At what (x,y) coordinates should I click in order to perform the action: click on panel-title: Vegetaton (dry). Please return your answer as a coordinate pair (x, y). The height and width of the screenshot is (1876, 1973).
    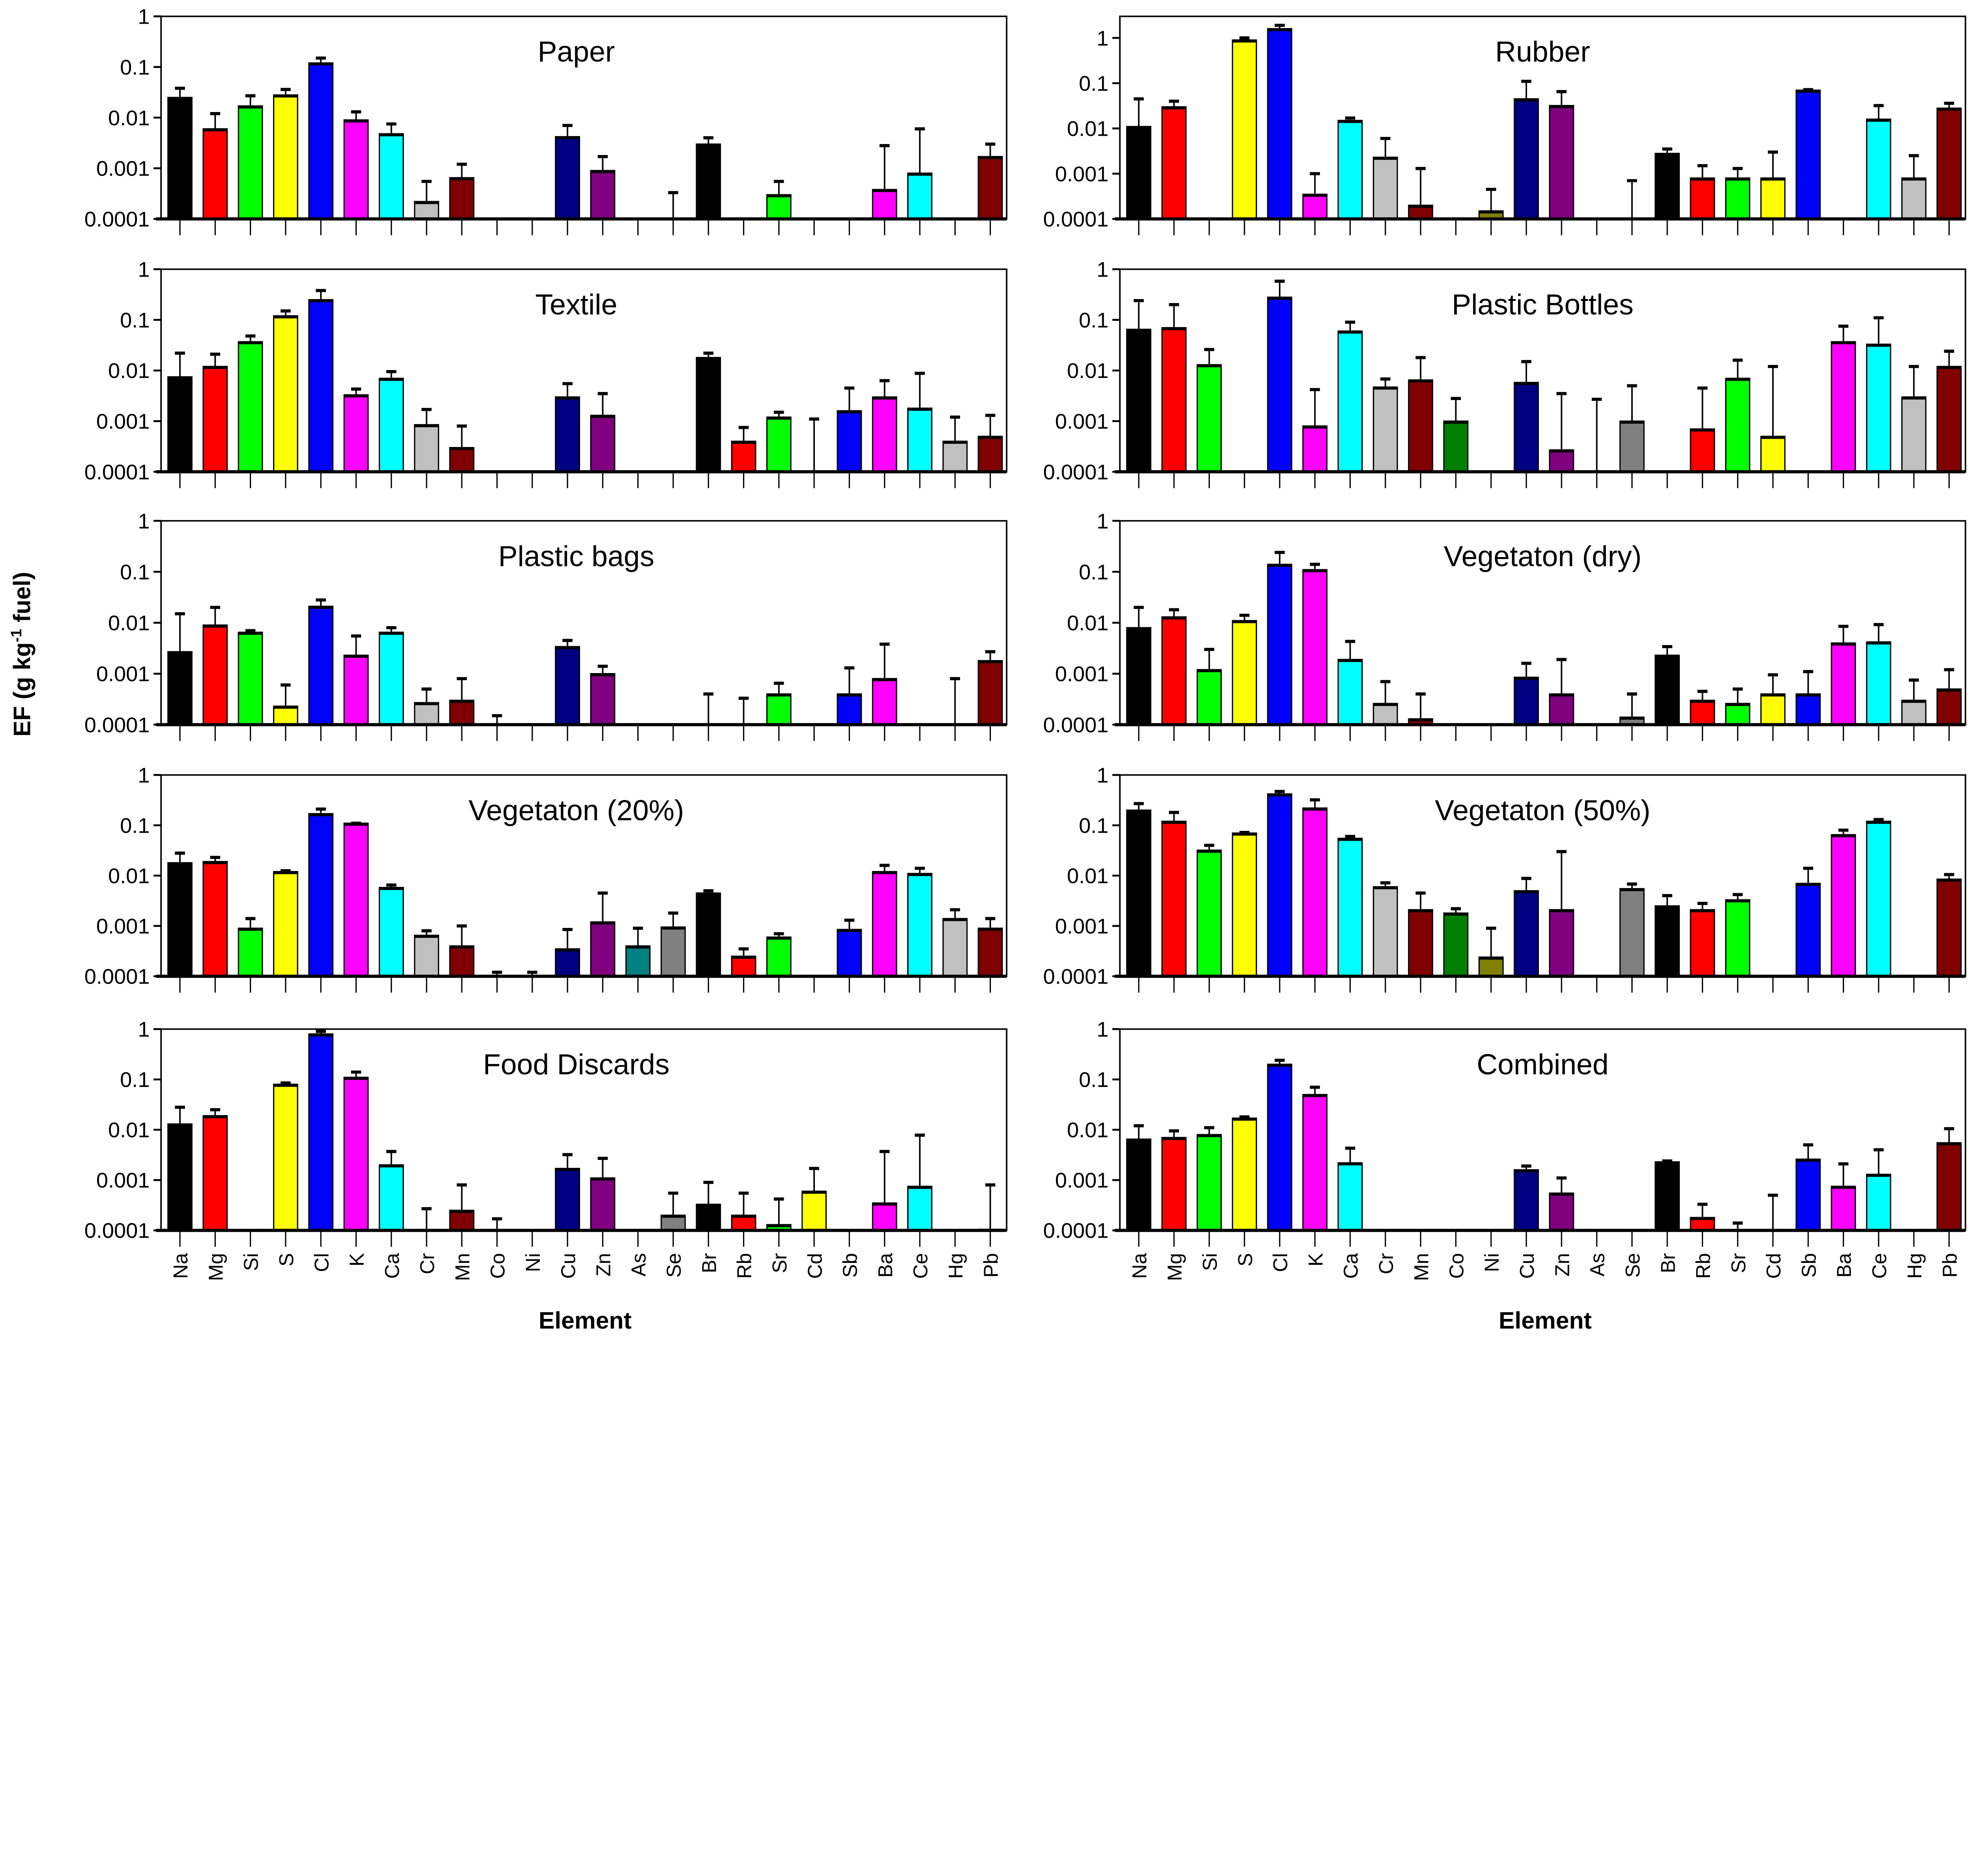
    Looking at the image, I should click on (1543, 556).